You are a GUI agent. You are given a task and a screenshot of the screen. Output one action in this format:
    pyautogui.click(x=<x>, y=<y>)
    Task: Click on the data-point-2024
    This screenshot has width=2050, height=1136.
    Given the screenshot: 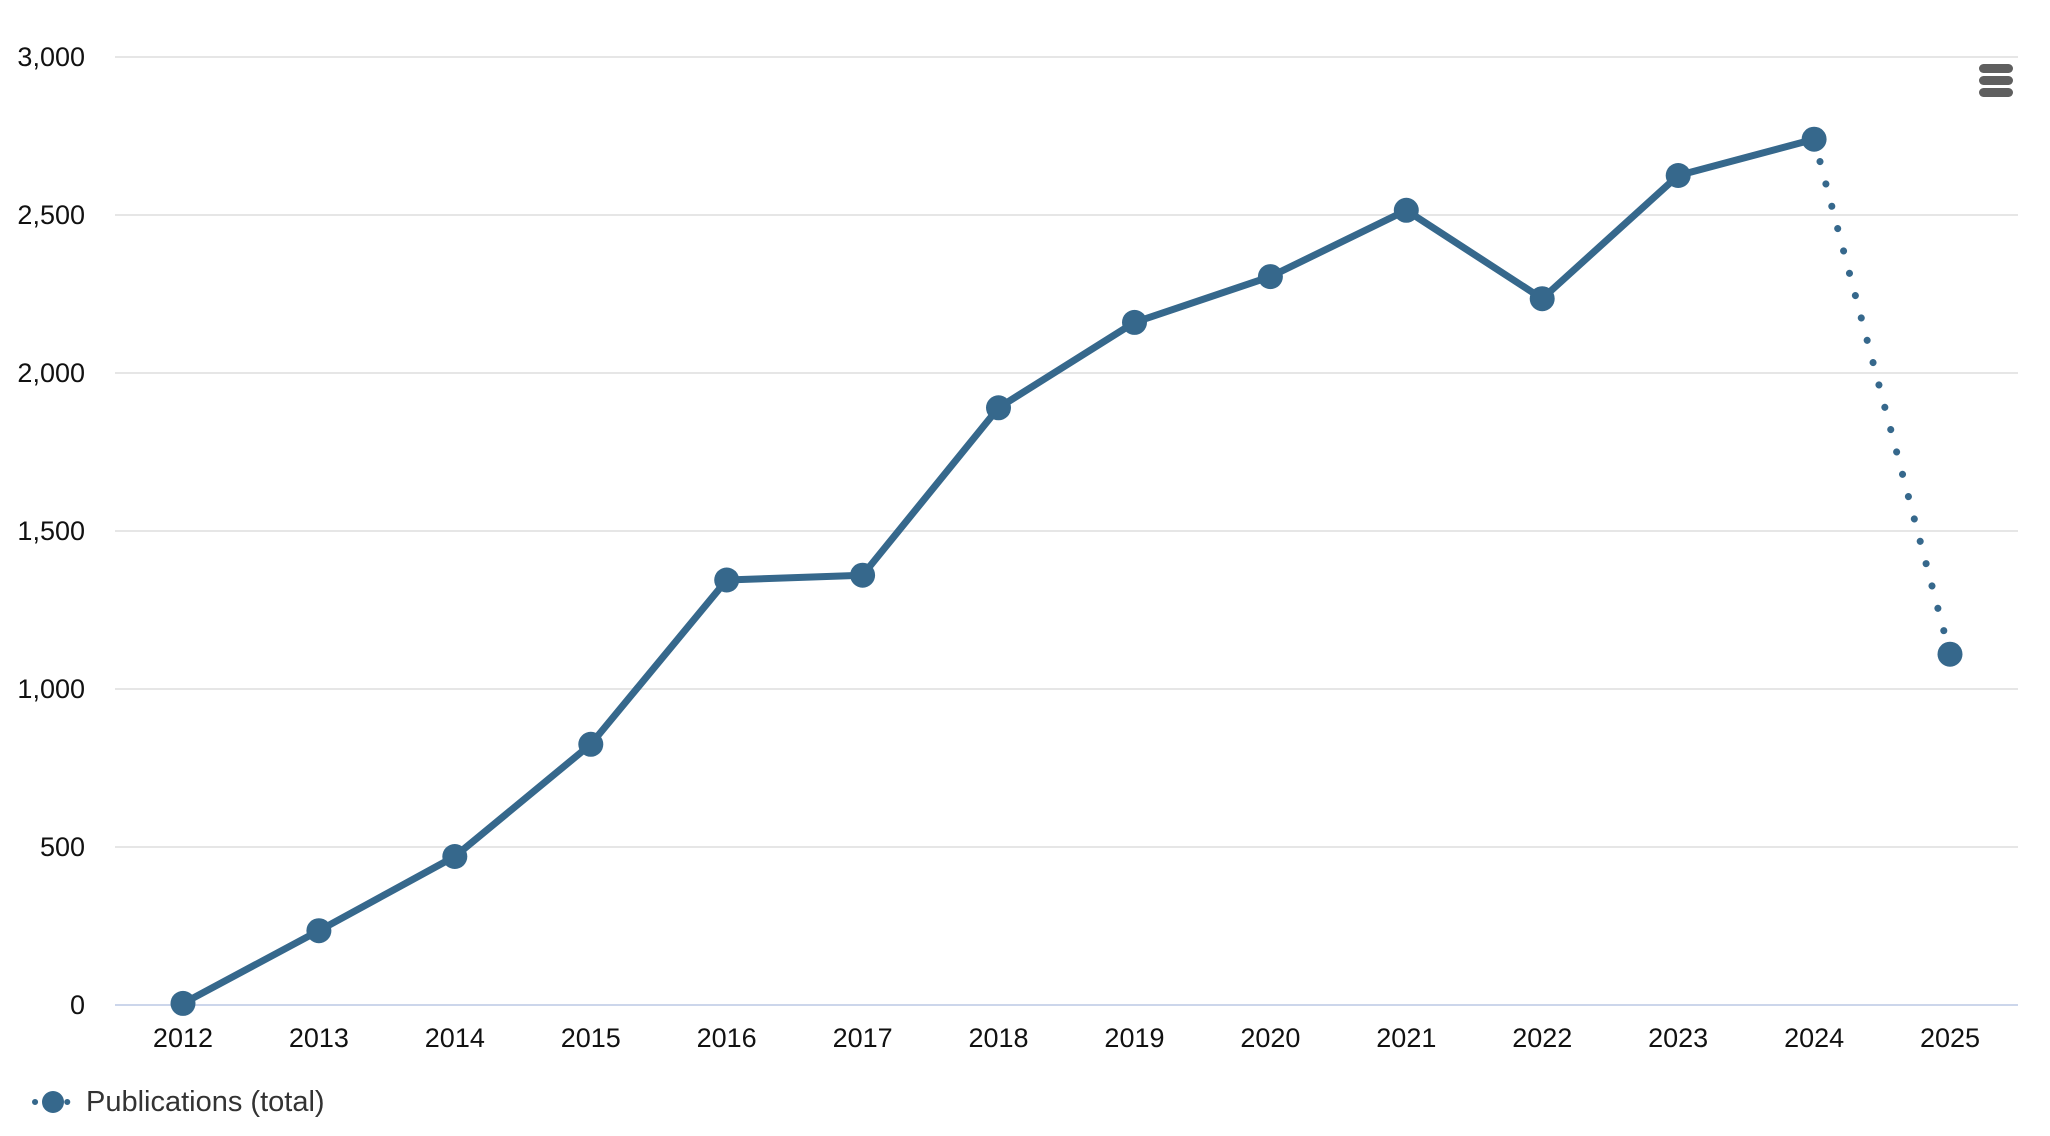 What is the action you would take?
    pyautogui.click(x=1814, y=139)
    